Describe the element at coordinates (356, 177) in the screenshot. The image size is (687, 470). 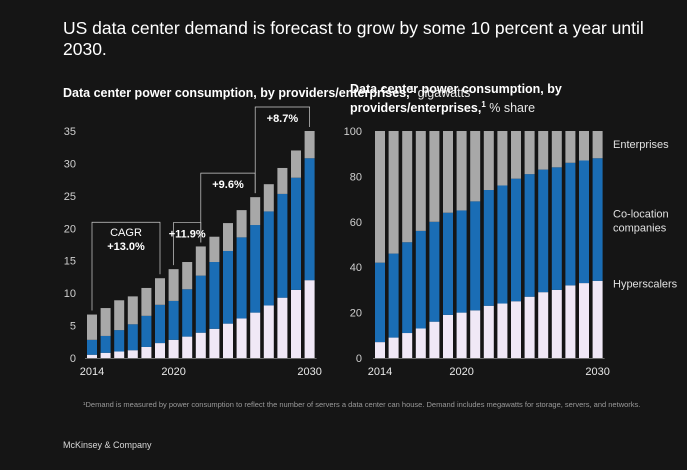
I see `y-tick-label: 80` at that location.